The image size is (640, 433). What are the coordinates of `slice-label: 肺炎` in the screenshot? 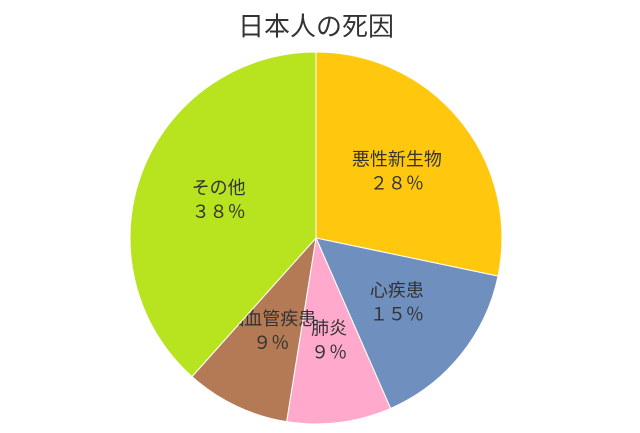 It's located at (329, 328).